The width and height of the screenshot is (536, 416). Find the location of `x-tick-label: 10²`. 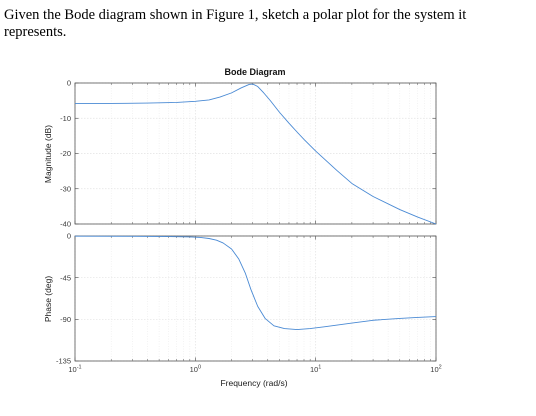

x-tick-label: 10² is located at coordinates (435, 370).